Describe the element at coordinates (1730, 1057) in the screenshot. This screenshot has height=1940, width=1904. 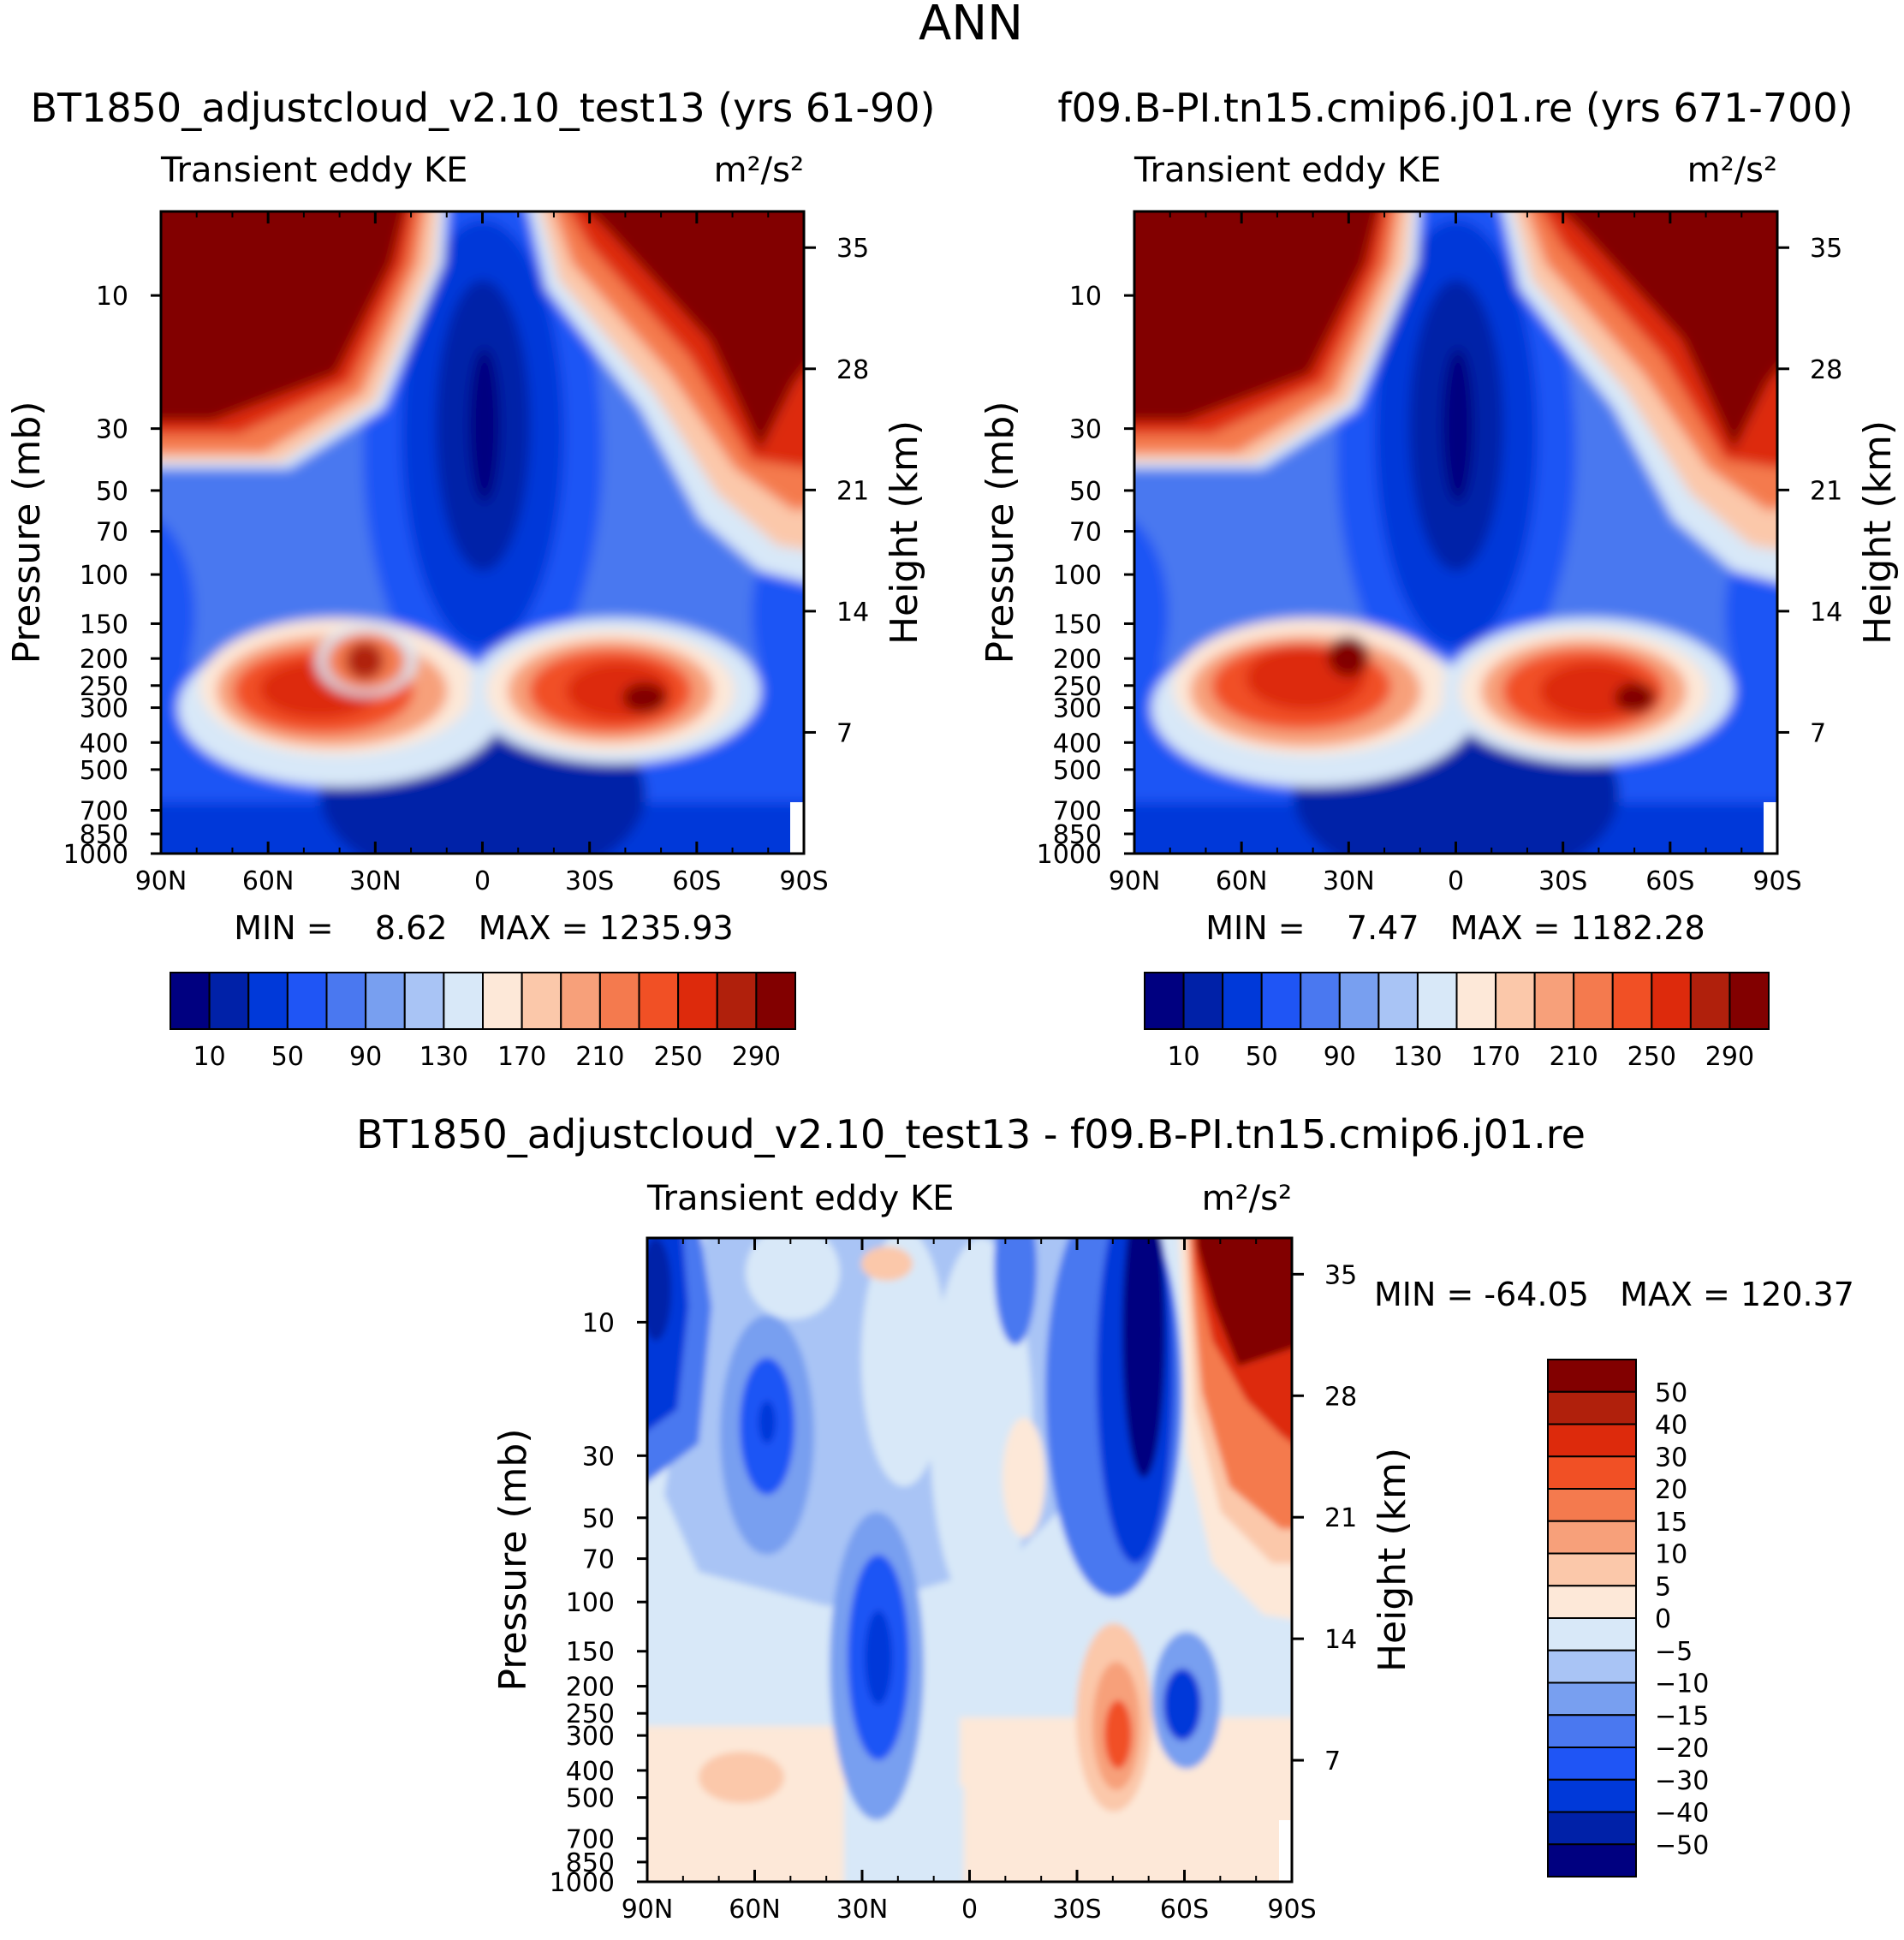
I see `colorbar-label: 290` at that location.